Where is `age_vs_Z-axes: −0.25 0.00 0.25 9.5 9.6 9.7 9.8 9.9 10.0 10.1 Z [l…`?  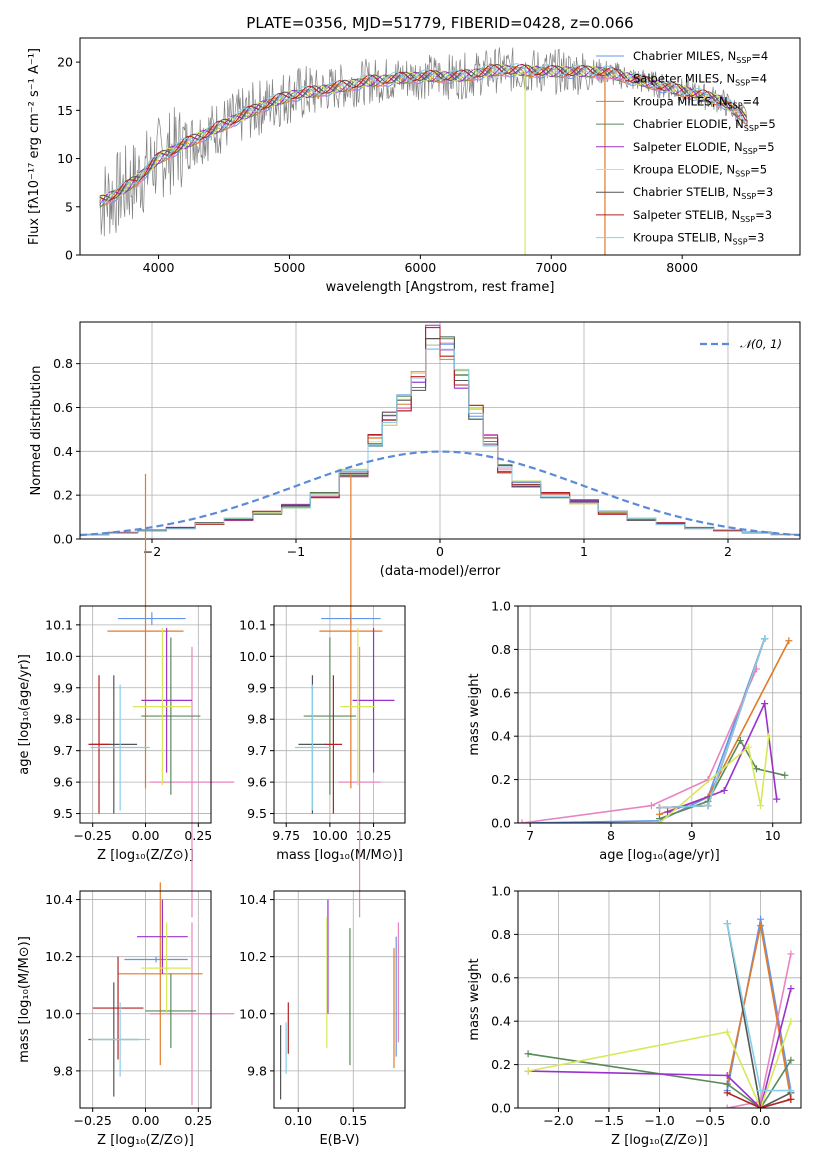
age_vs_Z-axes: −0.25 0.00 0.25 9.5 9.6 9.7 9.8 9.9 10.0 10.1 Z [l… is located at coordinates (114, 734).